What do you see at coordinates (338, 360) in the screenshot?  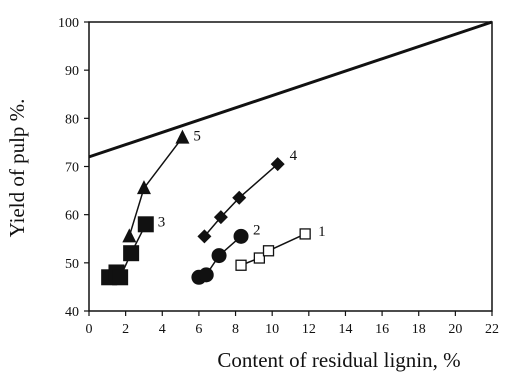 I see `x-axis-label: Content of residual lignin, %` at bounding box center [338, 360].